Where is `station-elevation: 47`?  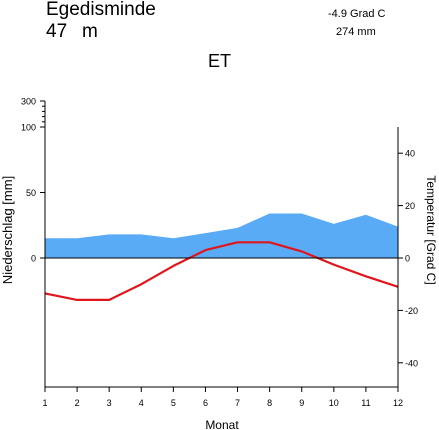 station-elevation: 47 is located at coordinates (57, 31).